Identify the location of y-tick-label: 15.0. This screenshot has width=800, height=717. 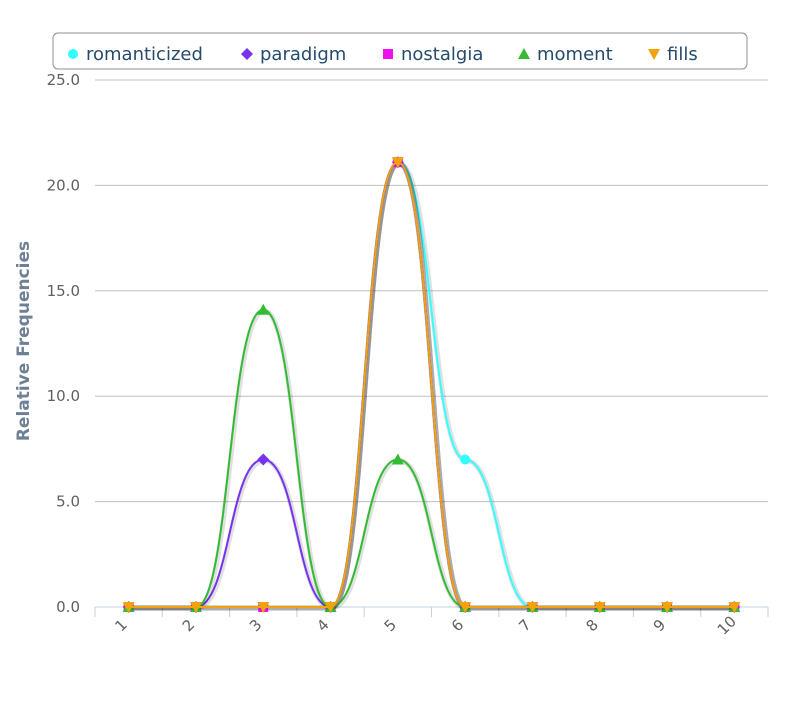
(63, 291).